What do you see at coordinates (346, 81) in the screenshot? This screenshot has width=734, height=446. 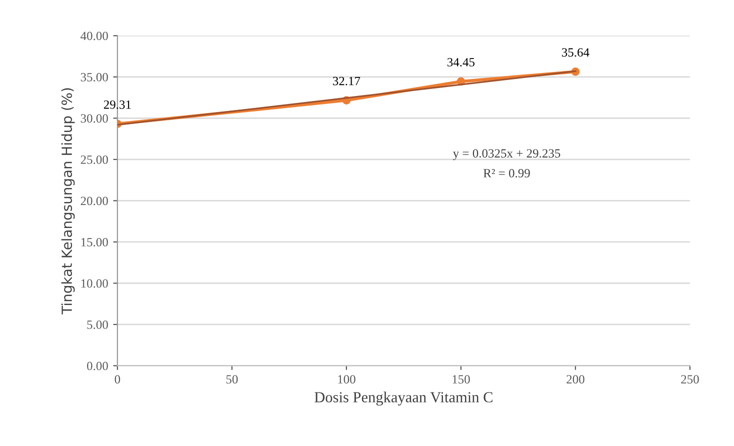 I see `data-label: 32.17` at bounding box center [346, 81].